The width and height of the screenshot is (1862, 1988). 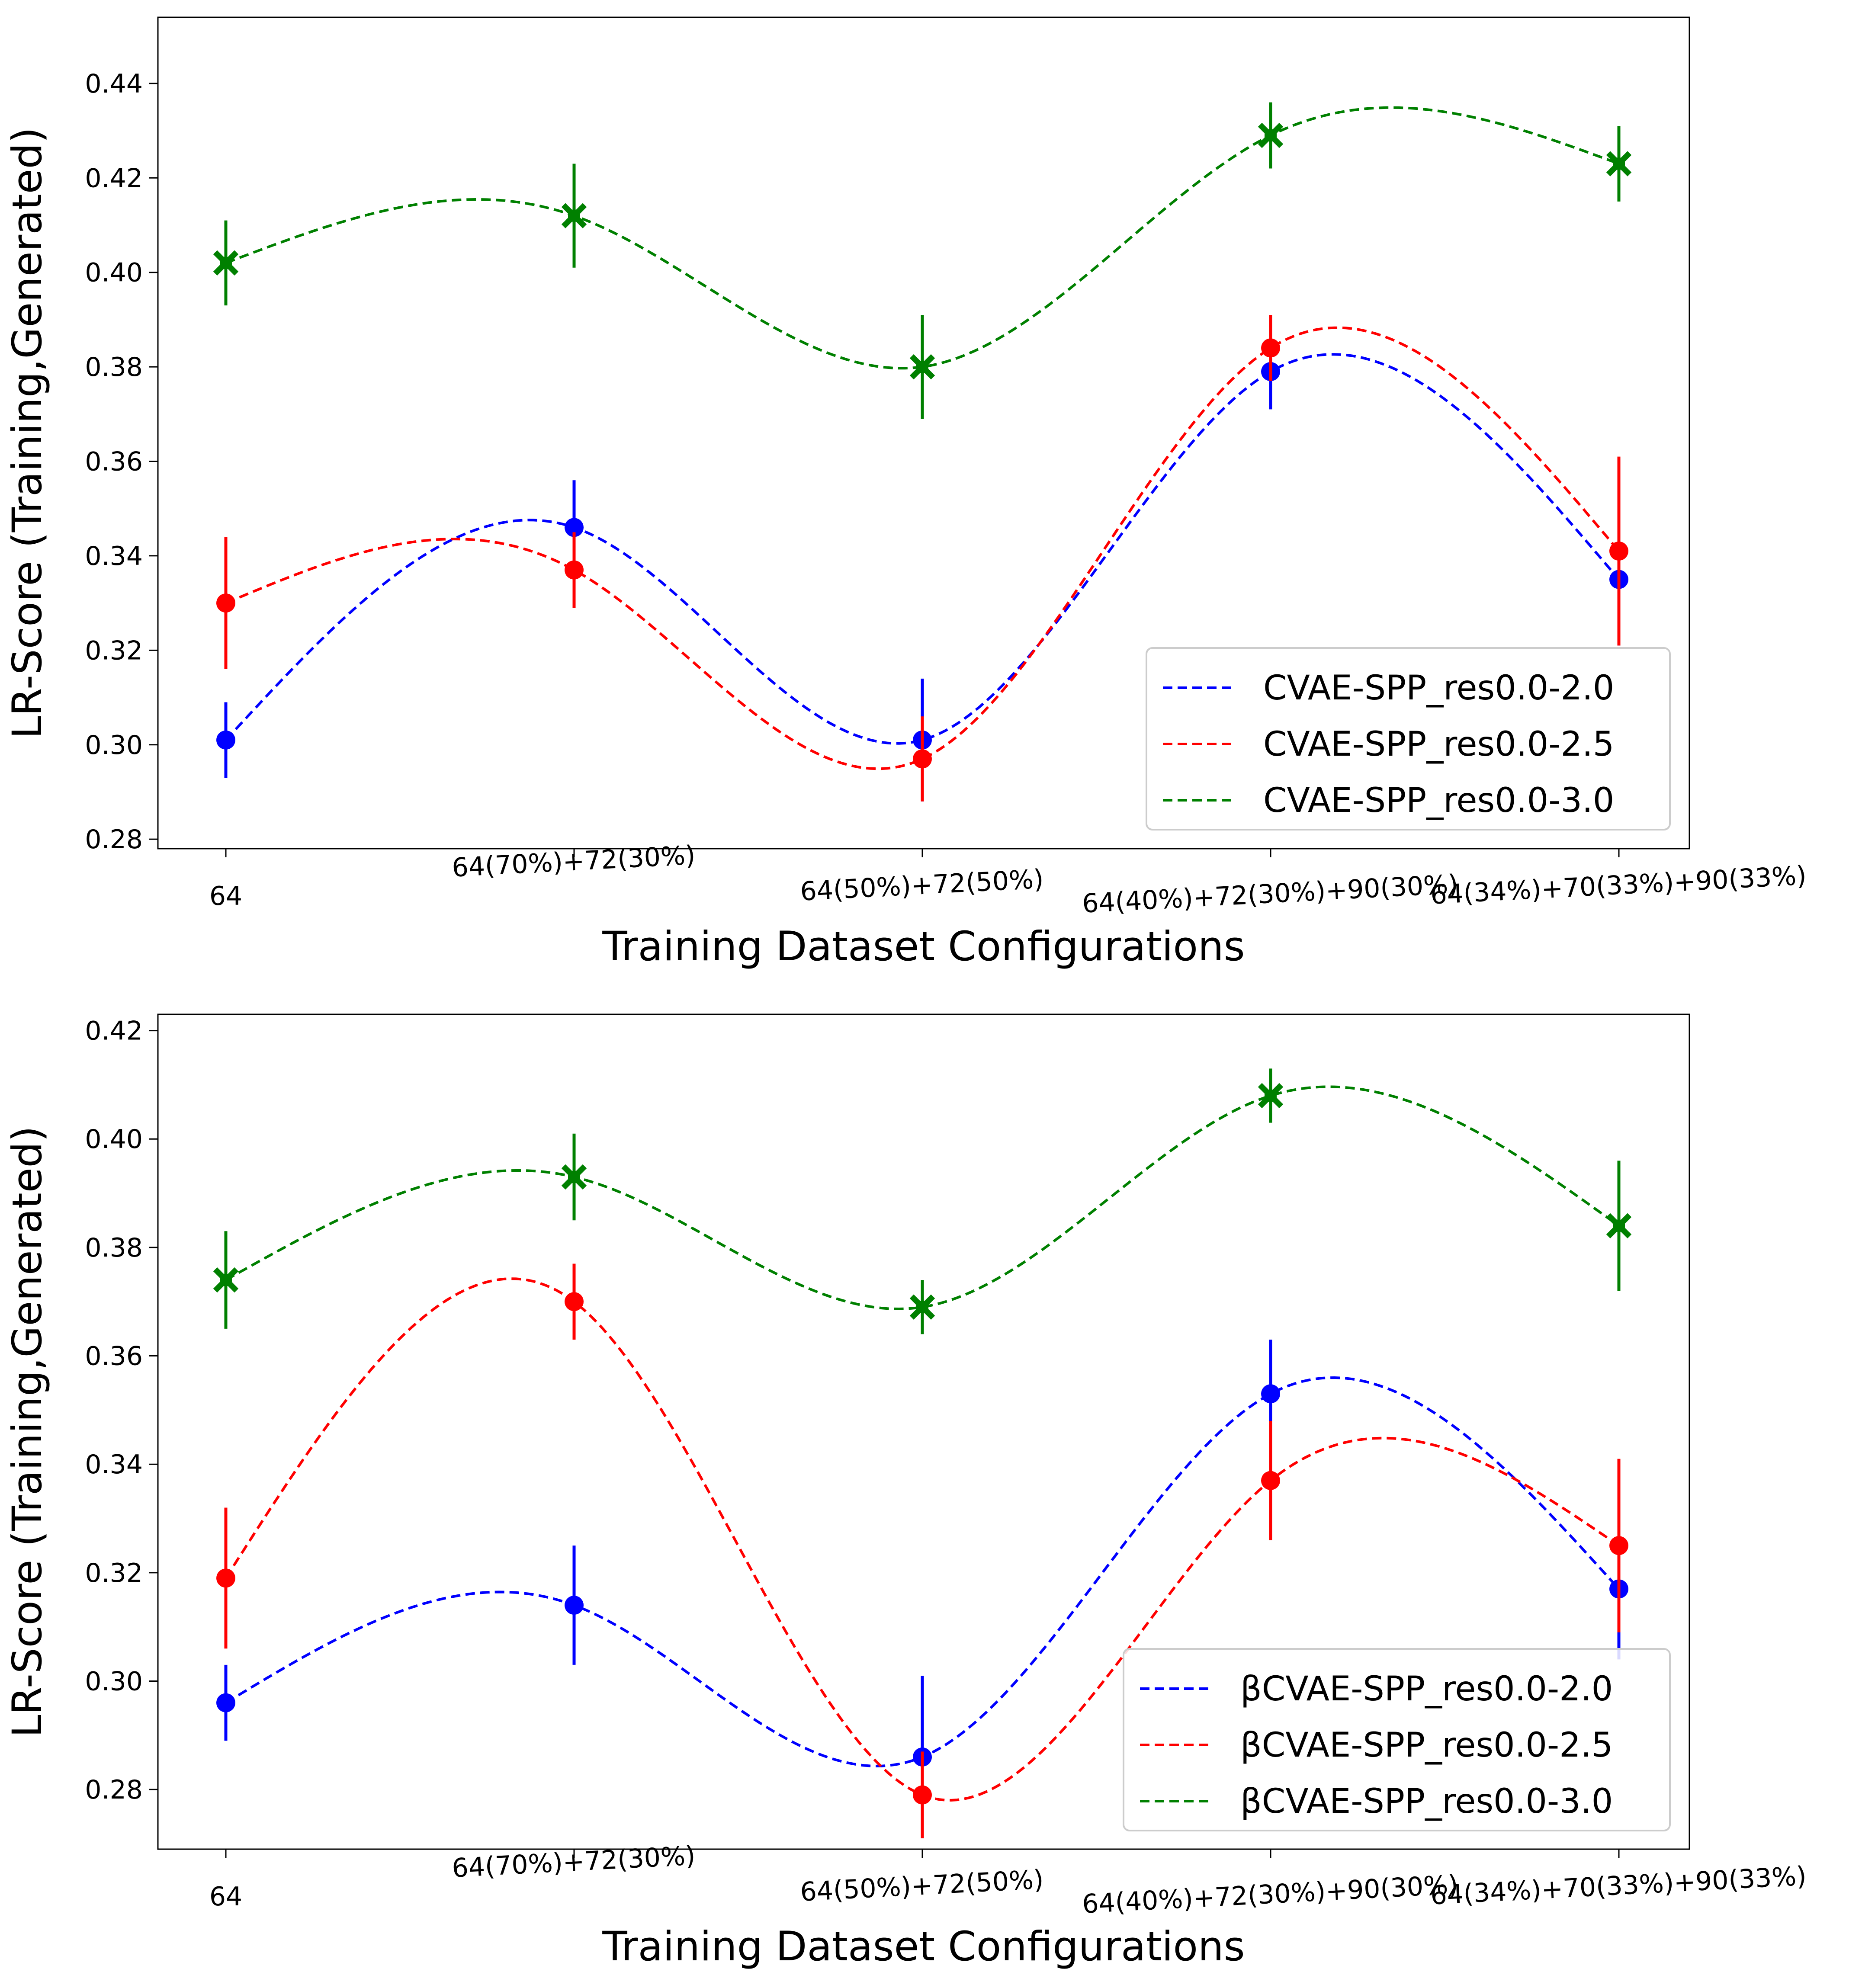 What do you see at coordinates (1438, 744) in the screenshot?
I see `legend-label-1: CVAE-SPP_res0.0-2.5` at bounding box center [1438, 744].